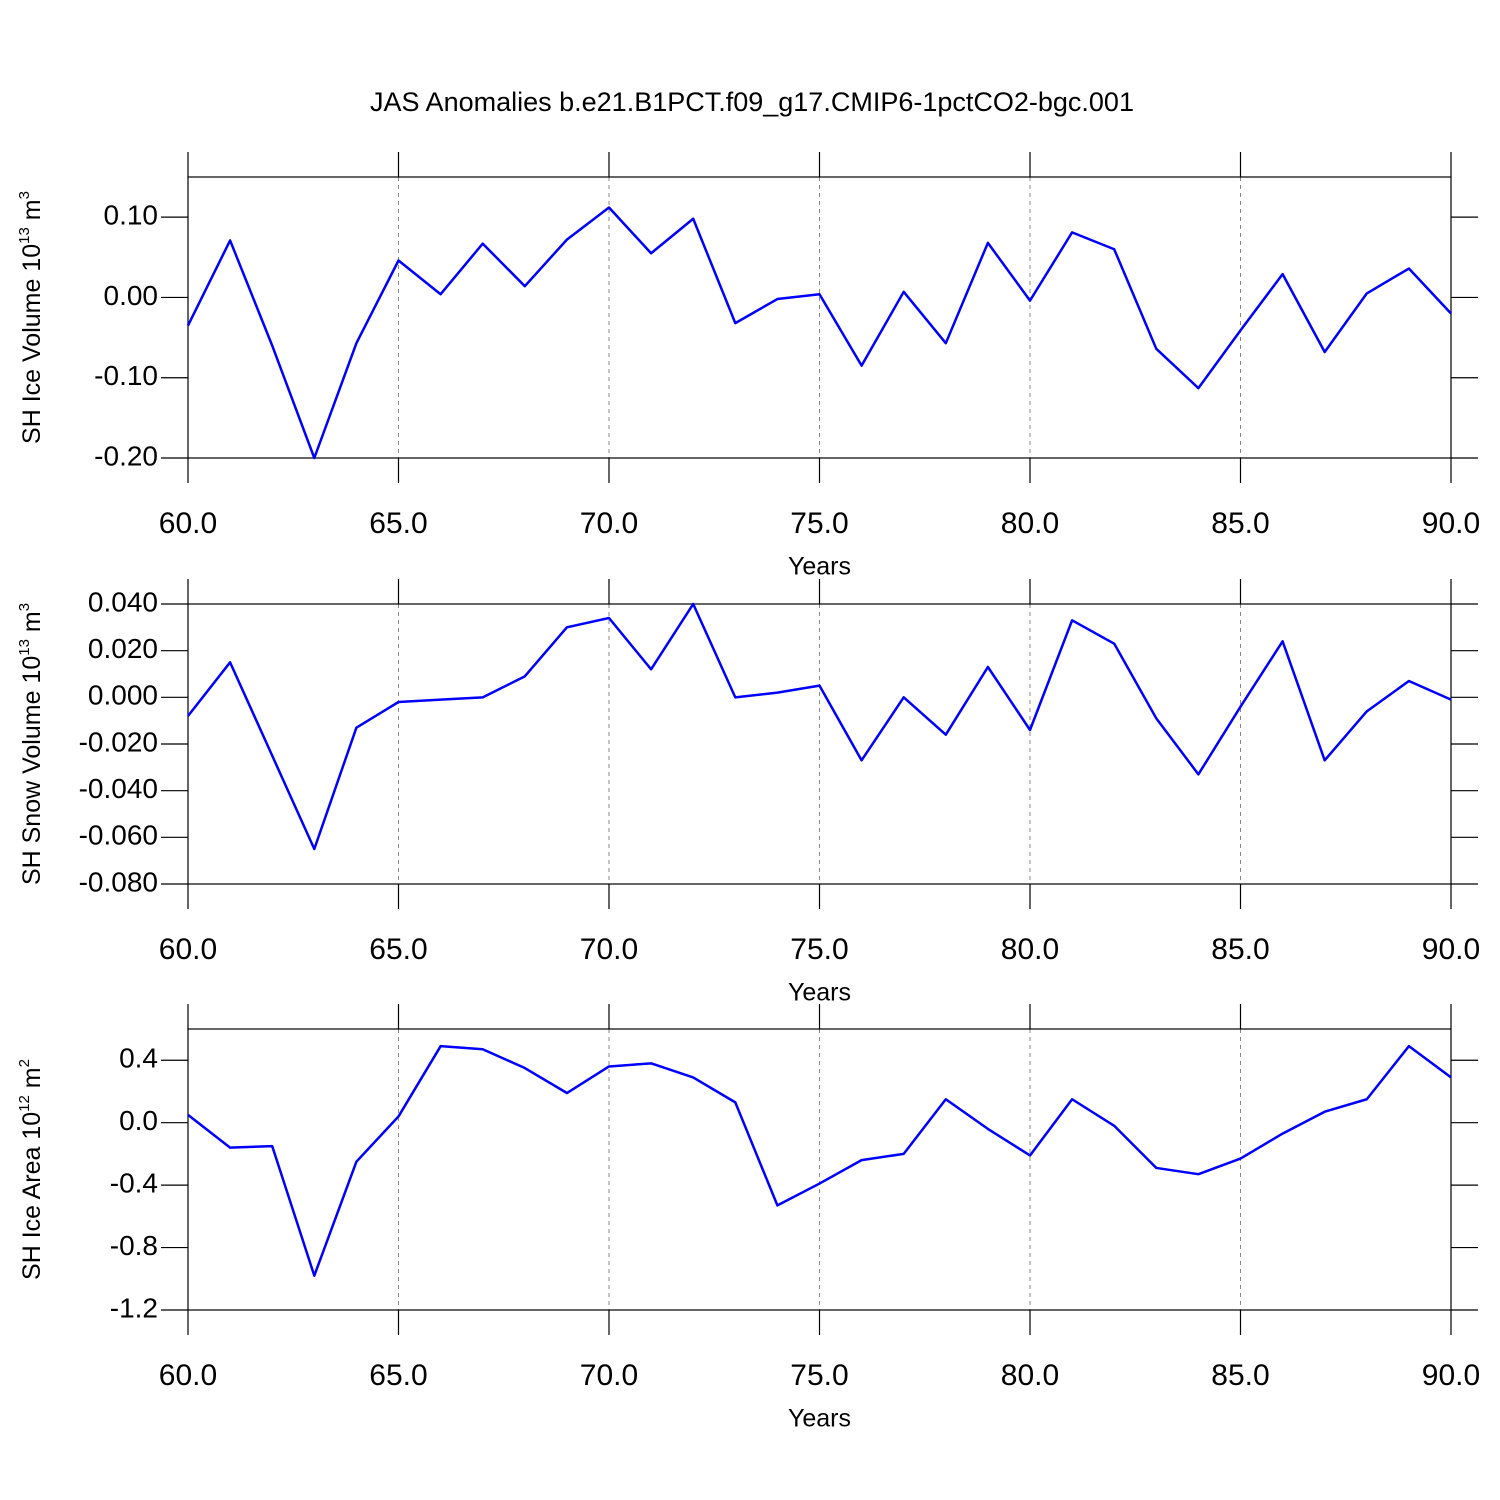  What do you see at coordinates (134, 1307) in the screenshot?
I see `y-tick-label: -1.2` at bounding box center [134, 1307].